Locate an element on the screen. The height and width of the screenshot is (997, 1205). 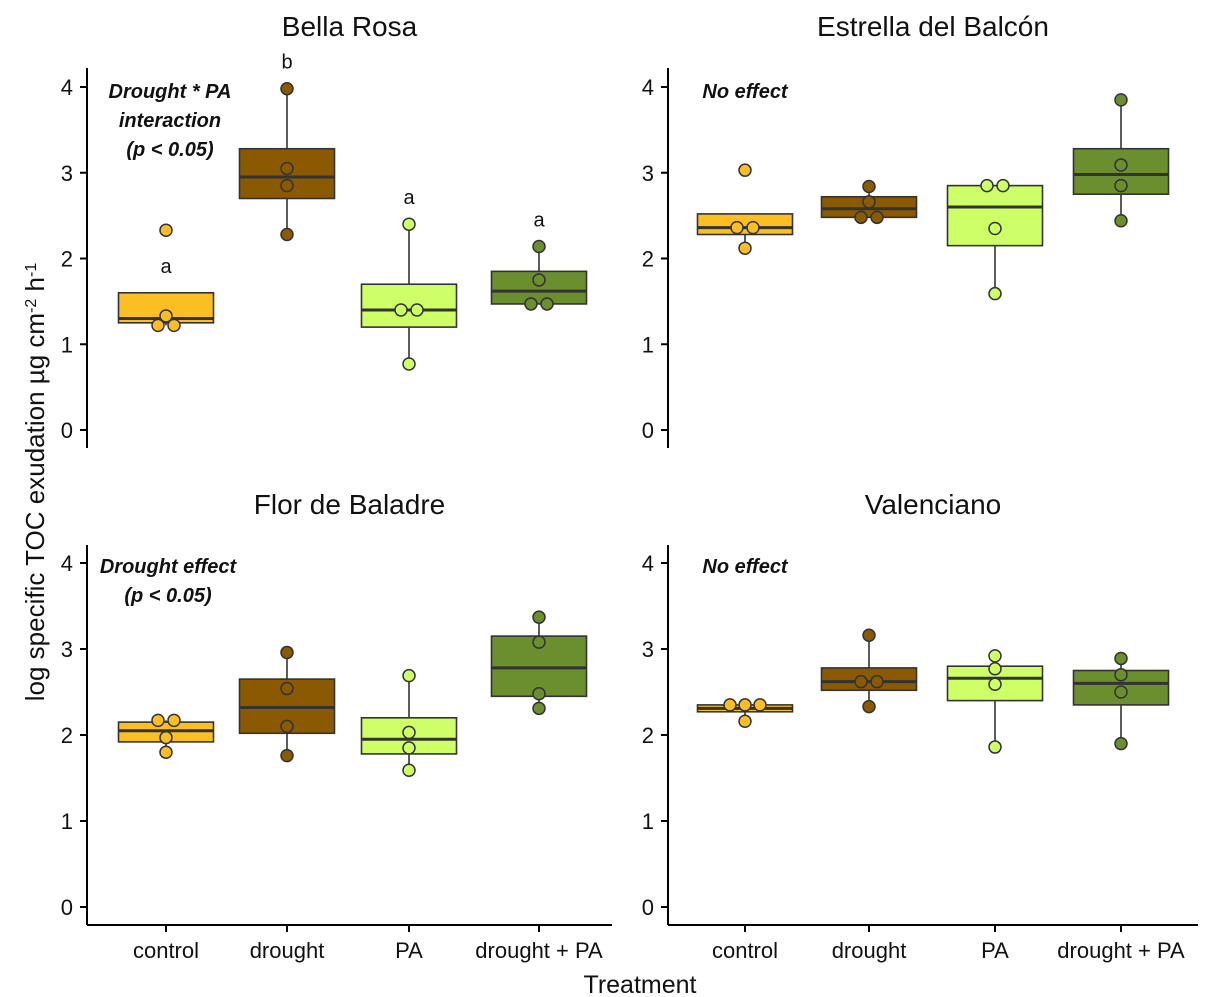
panel-title: Estrella del Balcón is located at coordinates (933, 26).